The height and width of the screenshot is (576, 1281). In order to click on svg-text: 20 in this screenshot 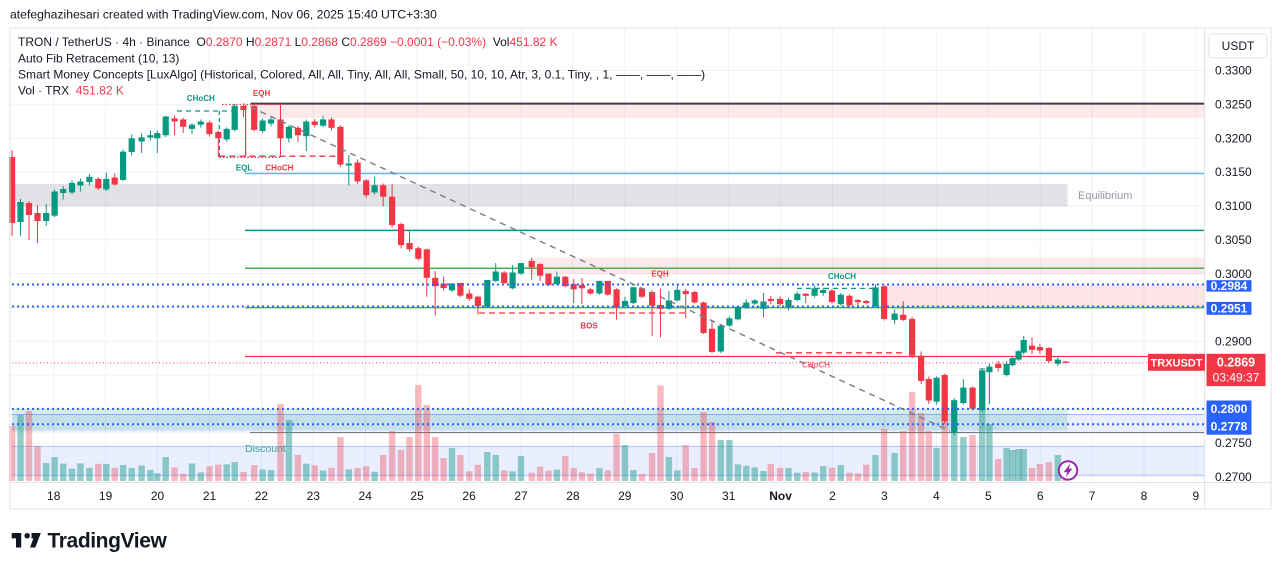, I will do `click(158, 496)`.